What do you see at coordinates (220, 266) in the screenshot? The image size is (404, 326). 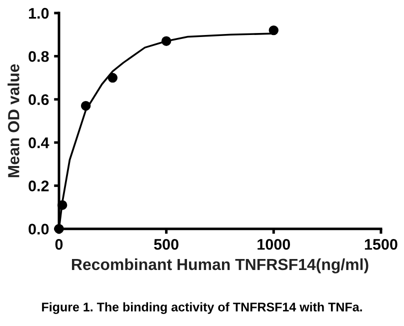 I see `x-axis-title: Recombinant Human TNFRSF14(ng/ml)` at bounding box center [220, 266].